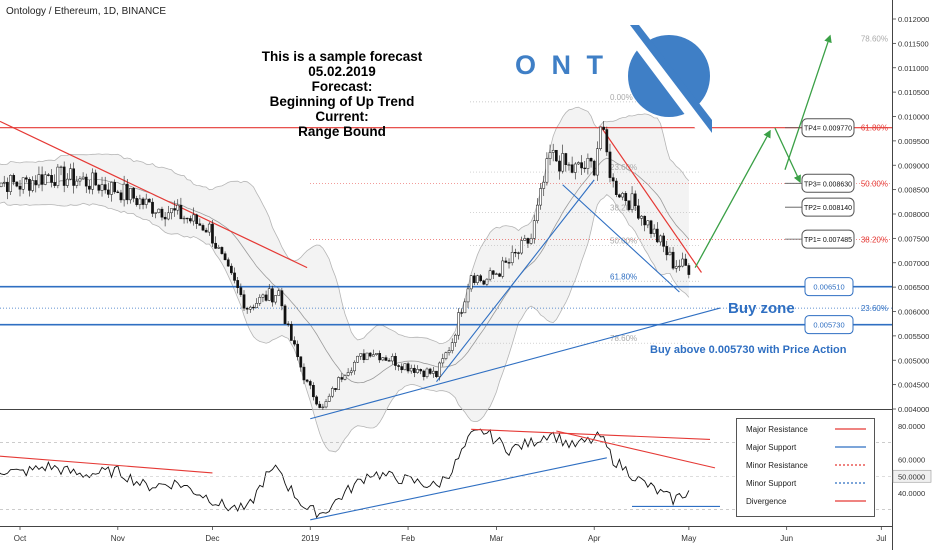 The image size is (932, 550). I want to click on annotation-line-1: This is a sample forecast, so click(342, 56).